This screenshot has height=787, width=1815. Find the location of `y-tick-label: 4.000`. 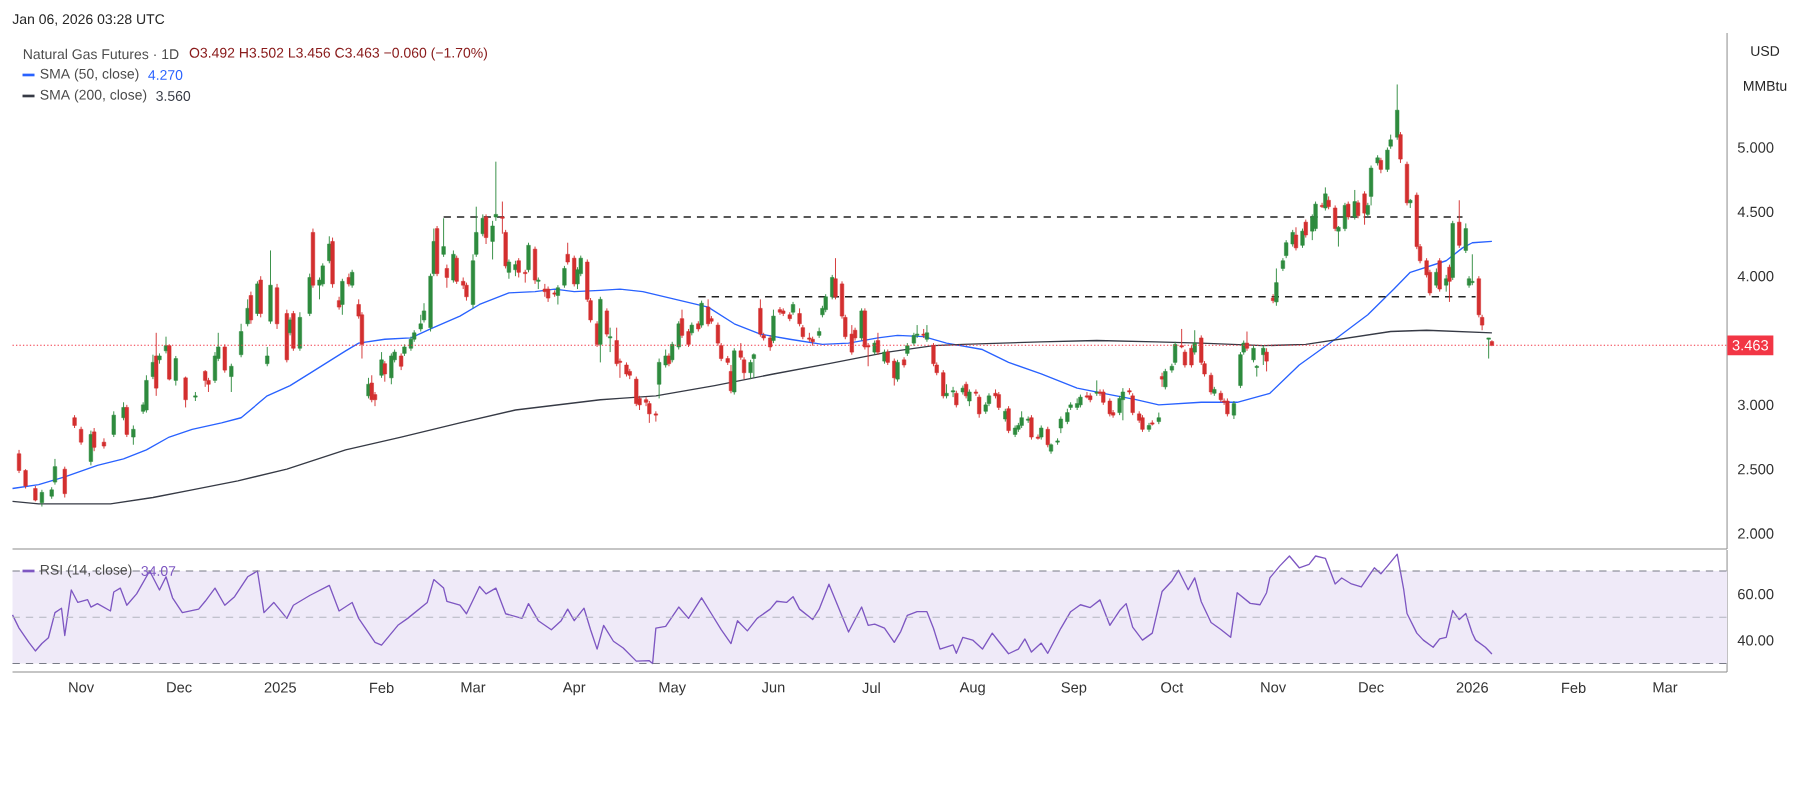

y-tick-label: 4.000 is located at coordinates (1755, 276).